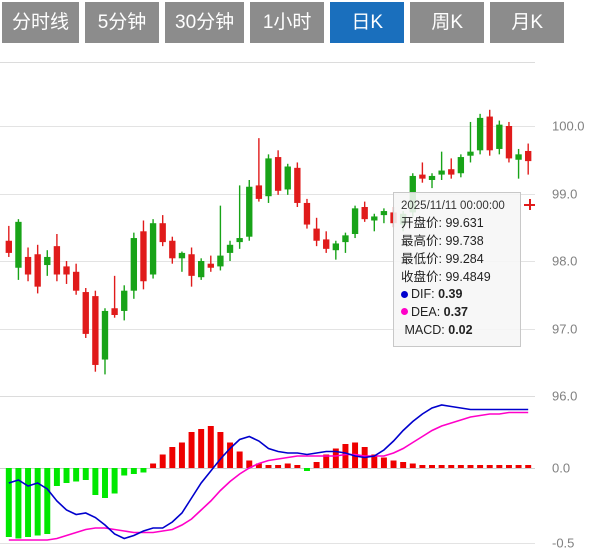  Describe the element at coordinates (457, 331) in the screenshot. I see `tooltip-macd-row: MACD: 0.02` at that location.